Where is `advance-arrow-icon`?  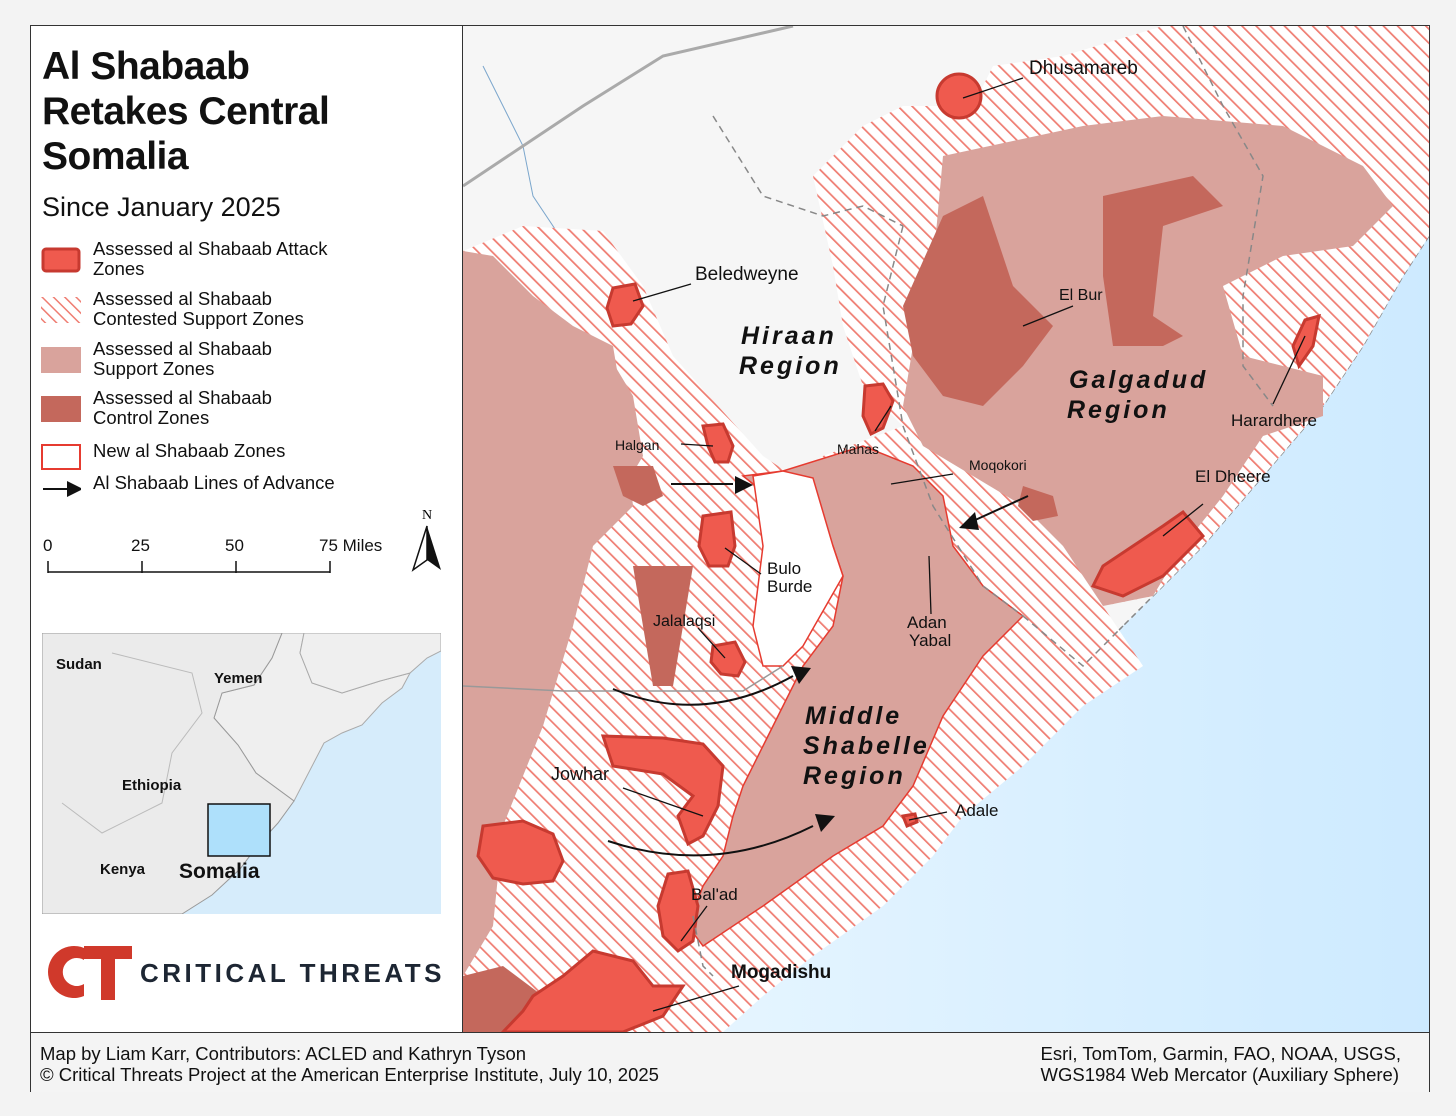
advance-arrow-icon is located at coordinates (62, 489).